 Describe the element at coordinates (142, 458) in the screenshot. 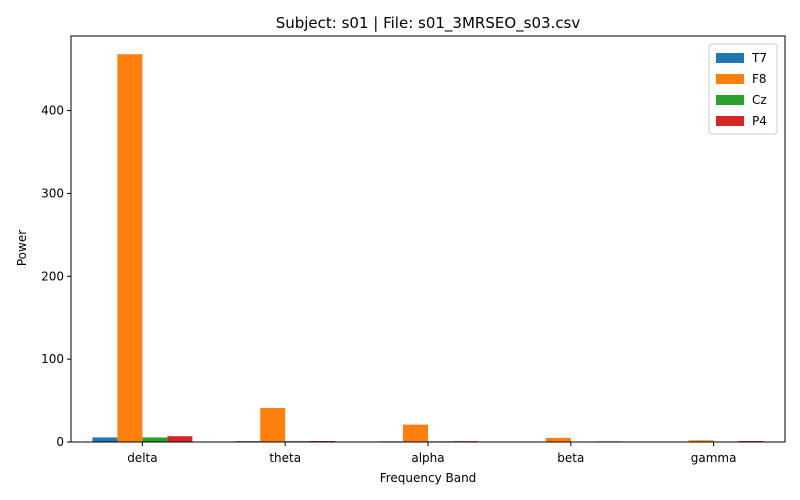

I see `x-tick-label-delta: delta` at that location.